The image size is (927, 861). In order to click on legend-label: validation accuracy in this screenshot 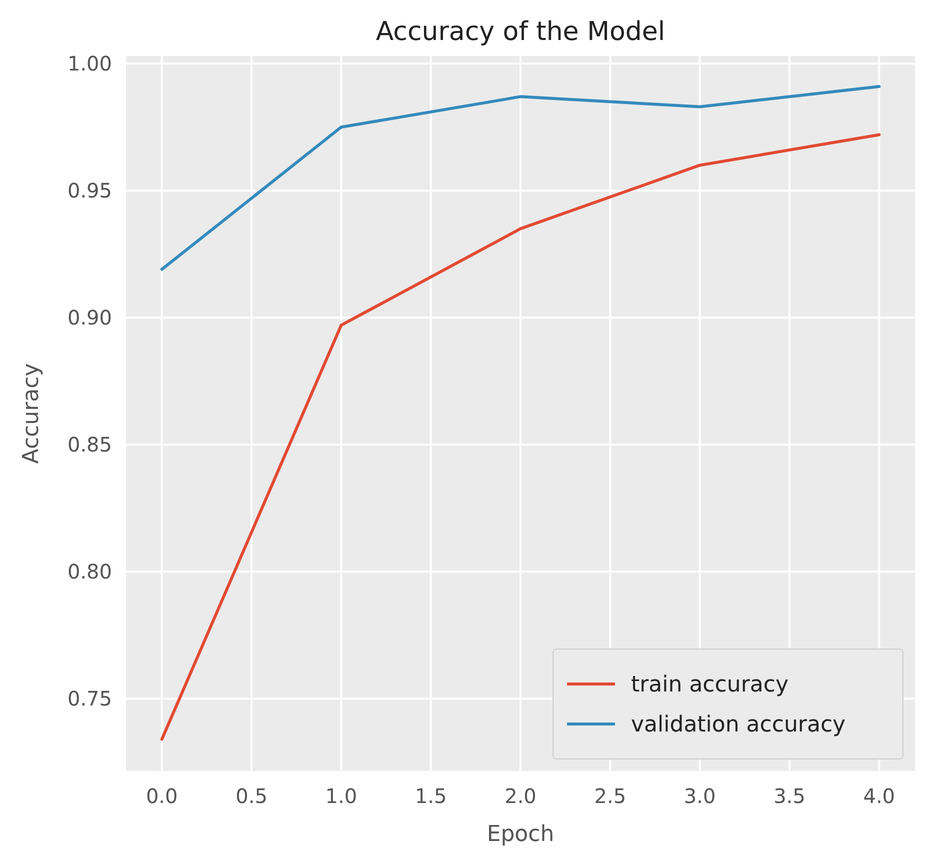, I will do `click(738, 725)`.